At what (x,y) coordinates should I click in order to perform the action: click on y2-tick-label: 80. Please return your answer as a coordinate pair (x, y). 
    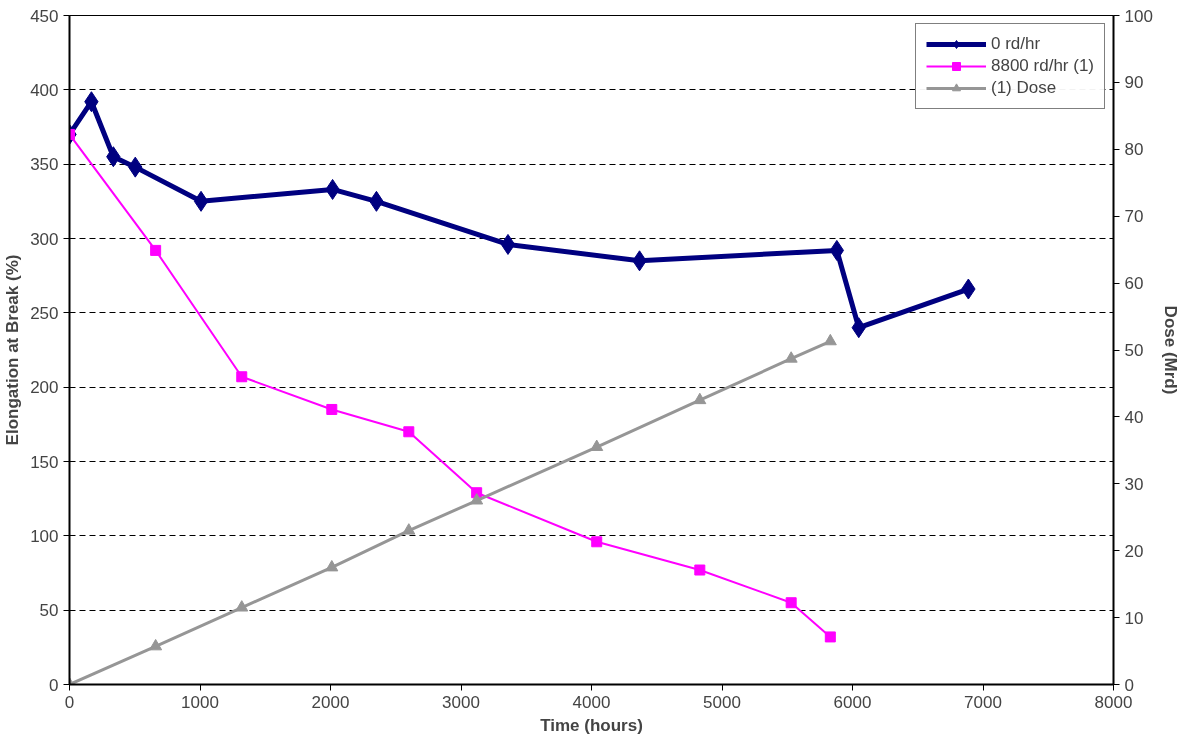
    Looking at the image, I should click on (1134, 150).